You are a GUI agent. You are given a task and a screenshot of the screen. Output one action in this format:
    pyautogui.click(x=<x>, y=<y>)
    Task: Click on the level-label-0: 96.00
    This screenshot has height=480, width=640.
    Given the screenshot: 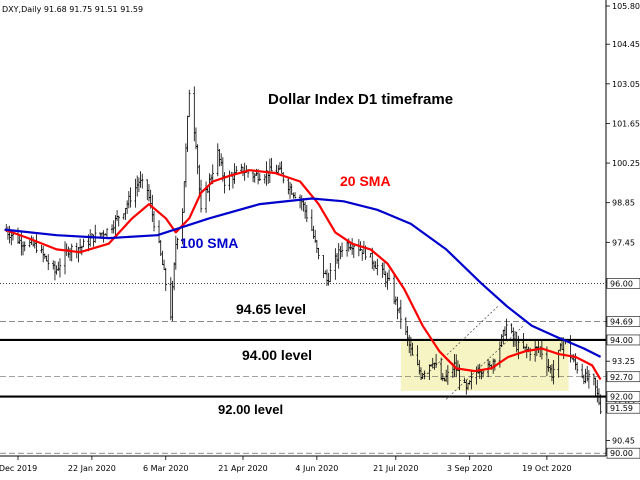 What is the action you would take?
    pyautogui.click(x=621, y=283)
    